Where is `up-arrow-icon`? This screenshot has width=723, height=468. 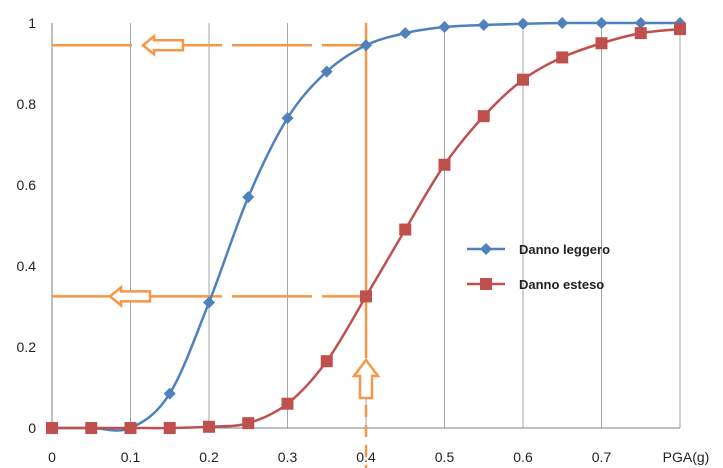 up-arrow-icon is located at coordinates (366, 378).